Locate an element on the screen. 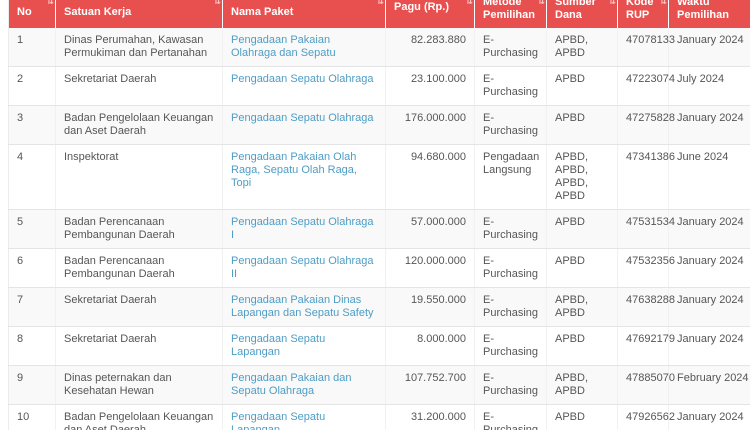 Image resolution: width=750 pixels, height=430 pixels. cell-nama-paket: Pengadaan Pakaian Olahraga dan Sepatu is located at coordinates (304, 47).